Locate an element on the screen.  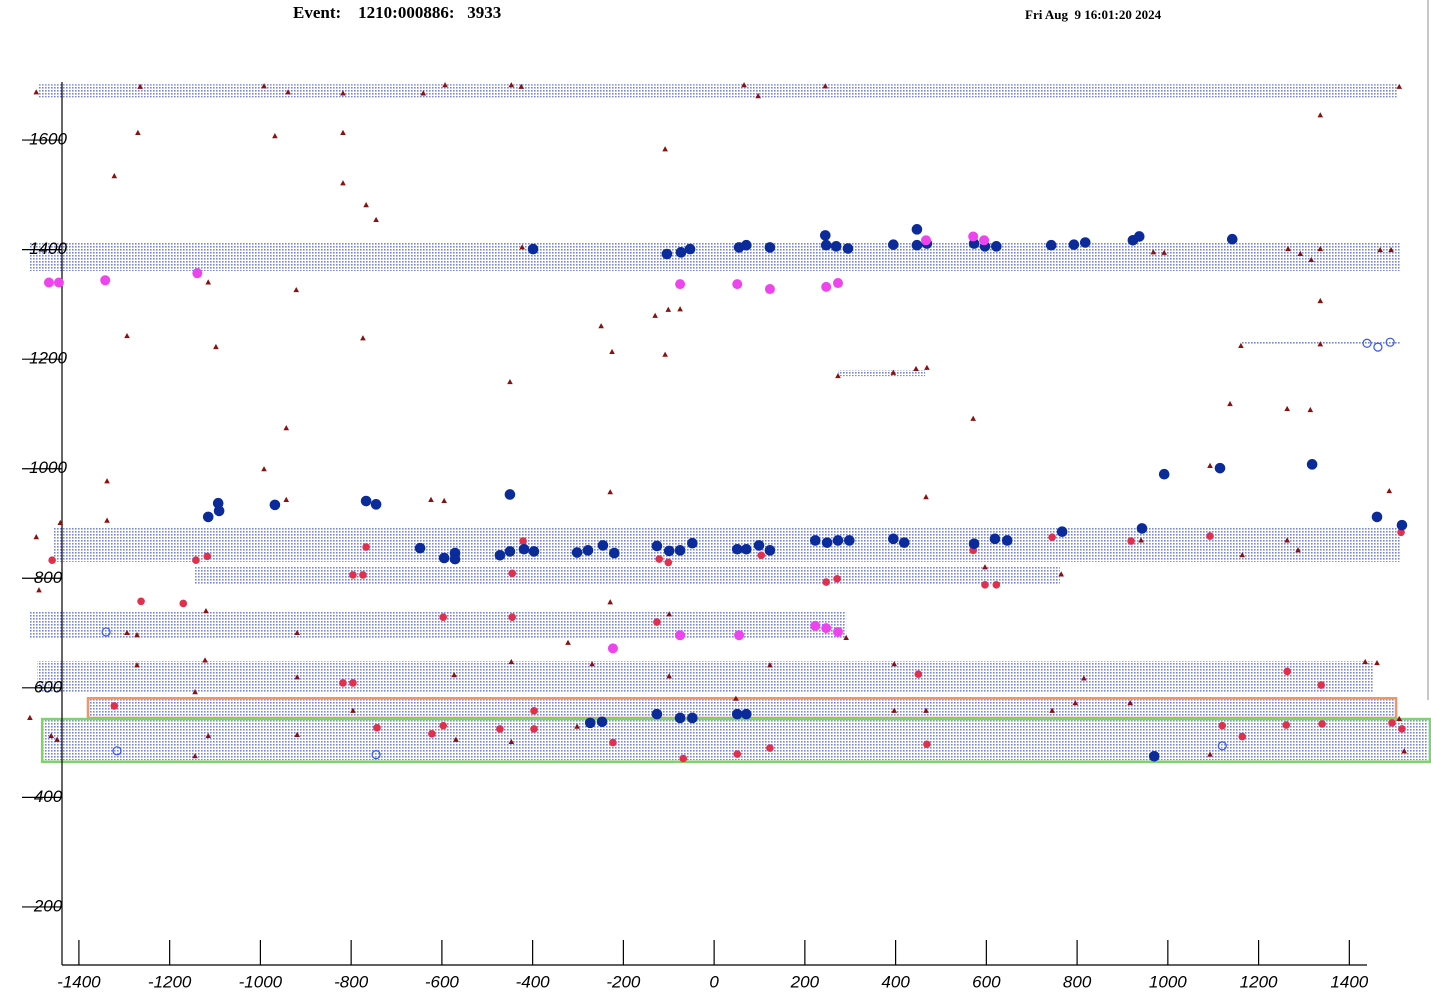
x-tick-label: 1000 is located at coordinates (1168, 981).